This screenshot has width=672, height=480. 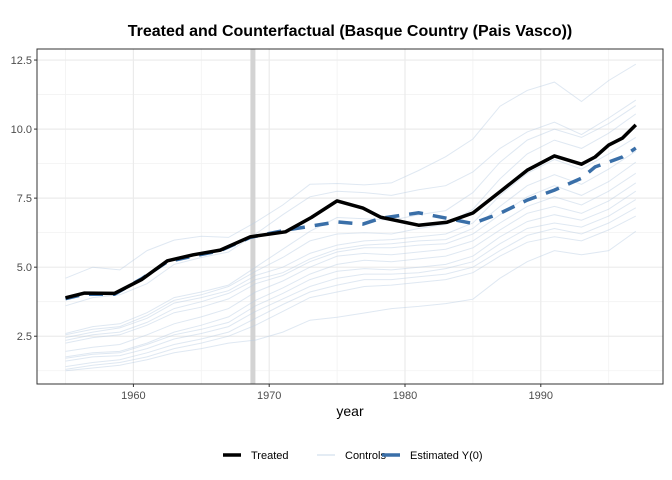 I want to click on x-tick-label: 1980, so click(x=405, y=396).